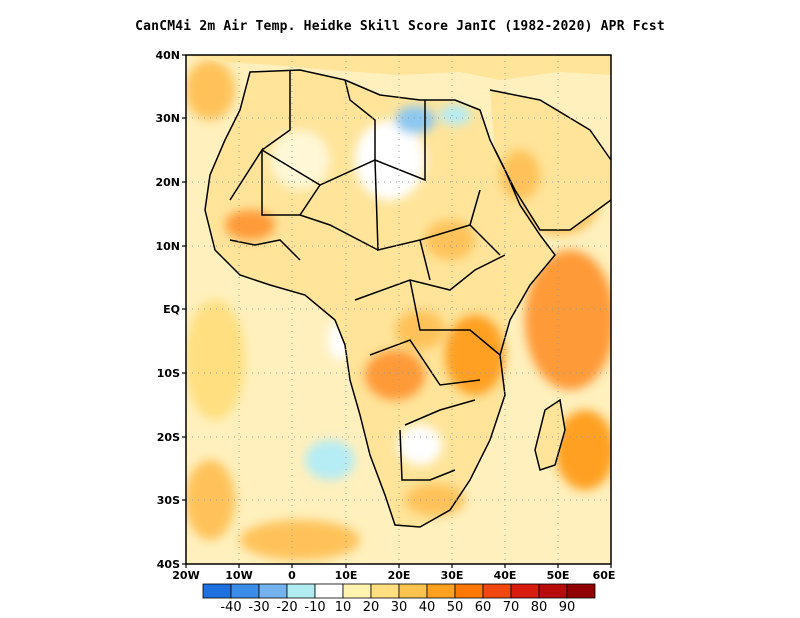 The image size is (800, 618). I want to click on colorbar-label-10: 10, so click(343, 607).